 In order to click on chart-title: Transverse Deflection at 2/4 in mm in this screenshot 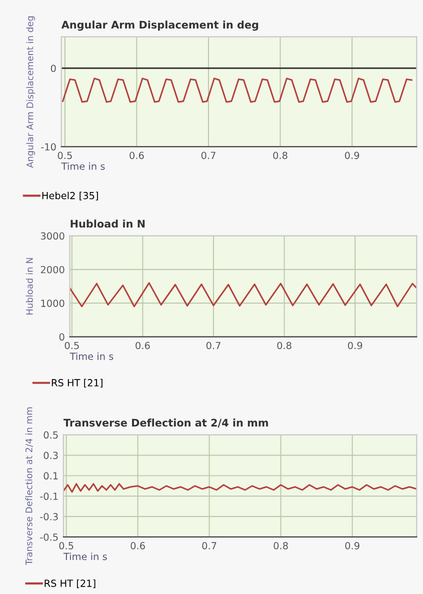, I will do `click(166, 423)`.